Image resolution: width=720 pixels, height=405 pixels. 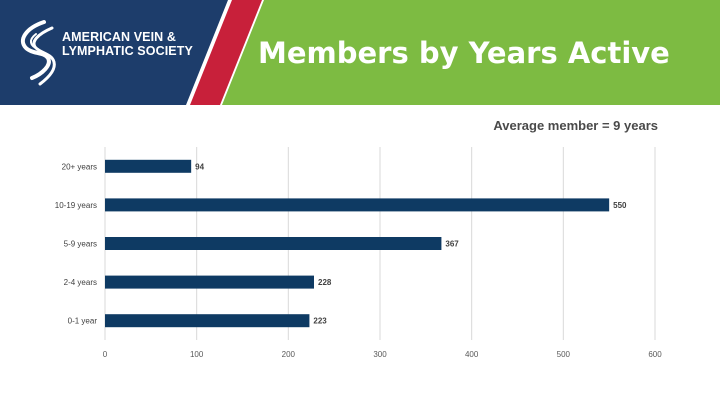 What do you see at coordinates (464, 53) in the screenshot?
I see `slide-title: Members by Years Active` at bounding box center [464, 53].